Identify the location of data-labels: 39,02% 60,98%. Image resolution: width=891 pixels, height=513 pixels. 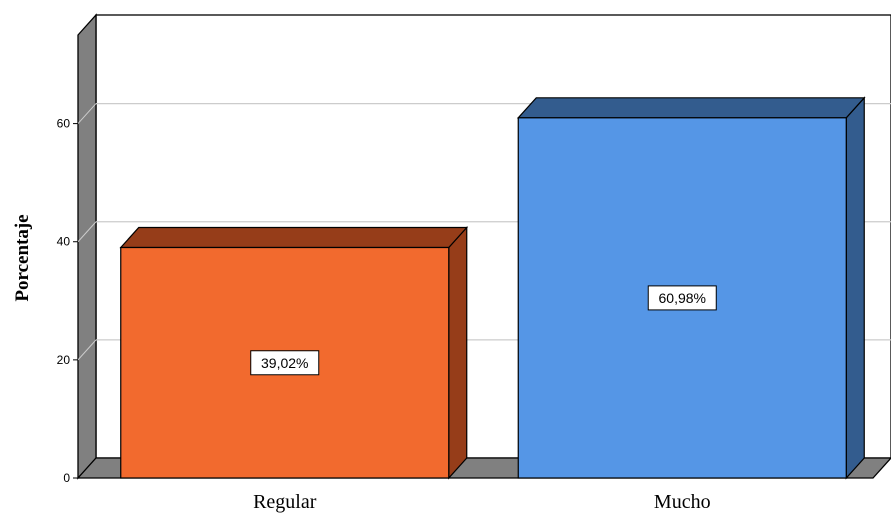
(483, 330).